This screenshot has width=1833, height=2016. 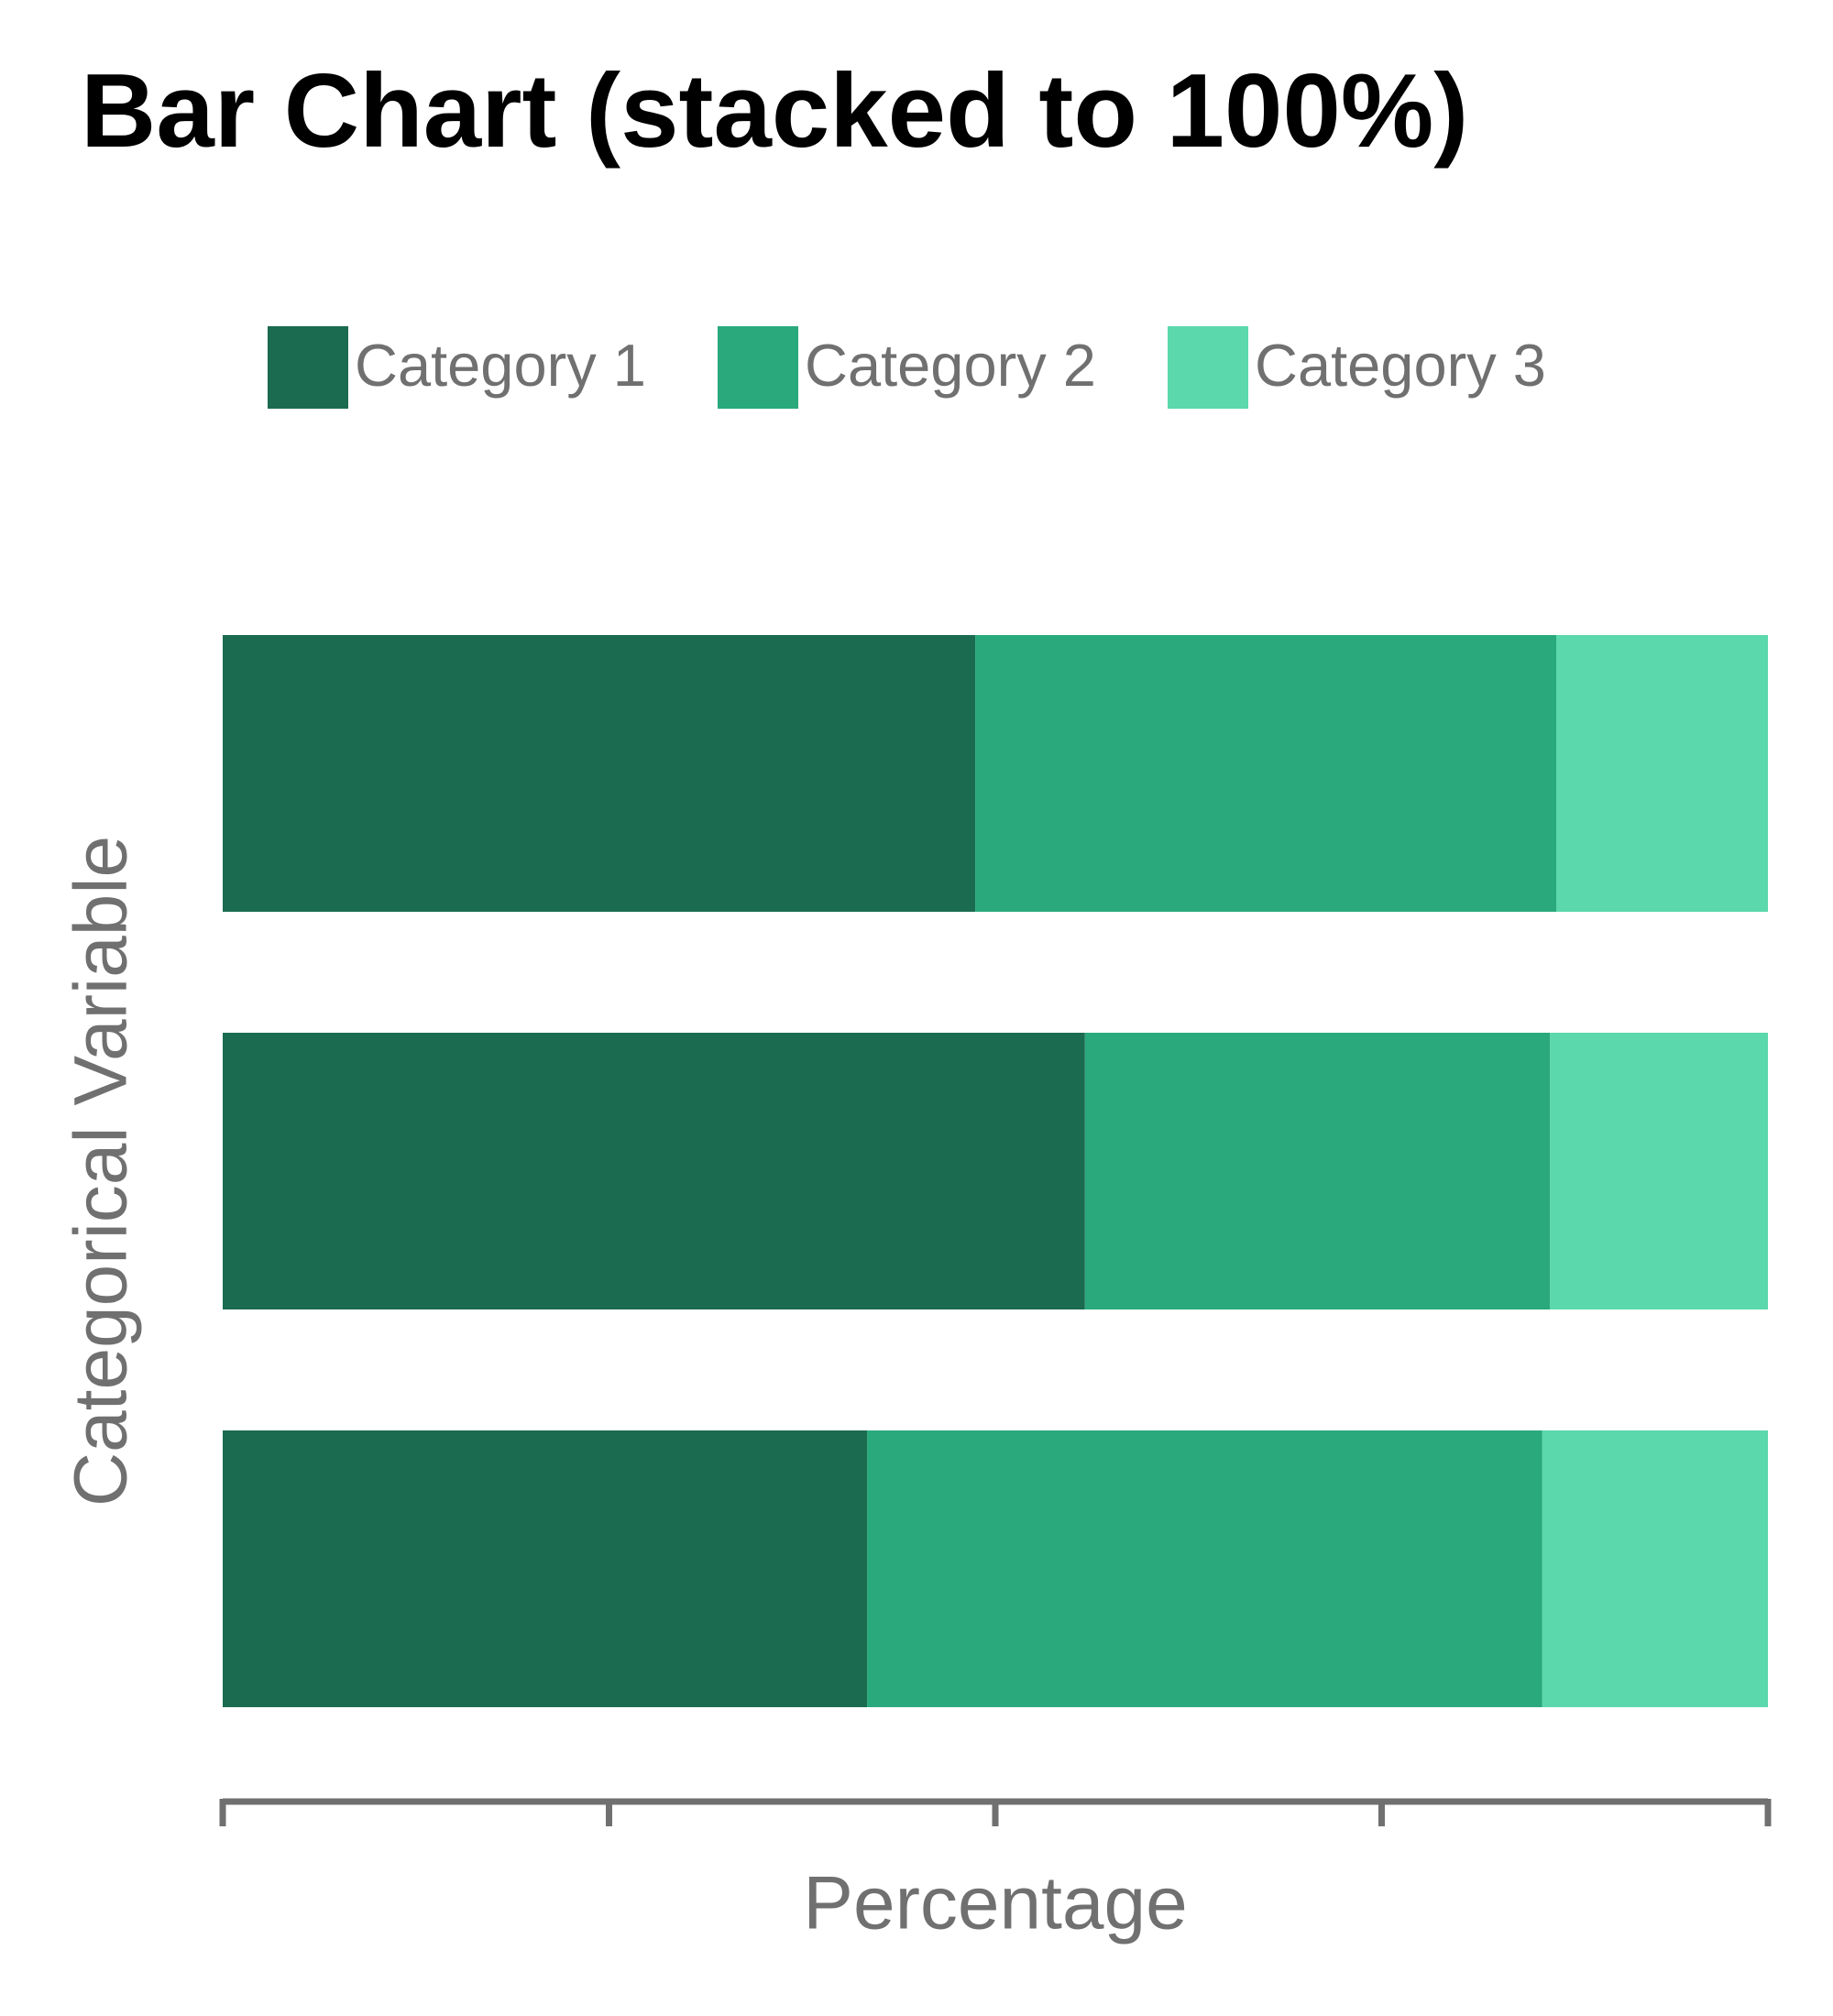 I want to click on x-axis-label: Percentage, so click(x=995, y=1903).